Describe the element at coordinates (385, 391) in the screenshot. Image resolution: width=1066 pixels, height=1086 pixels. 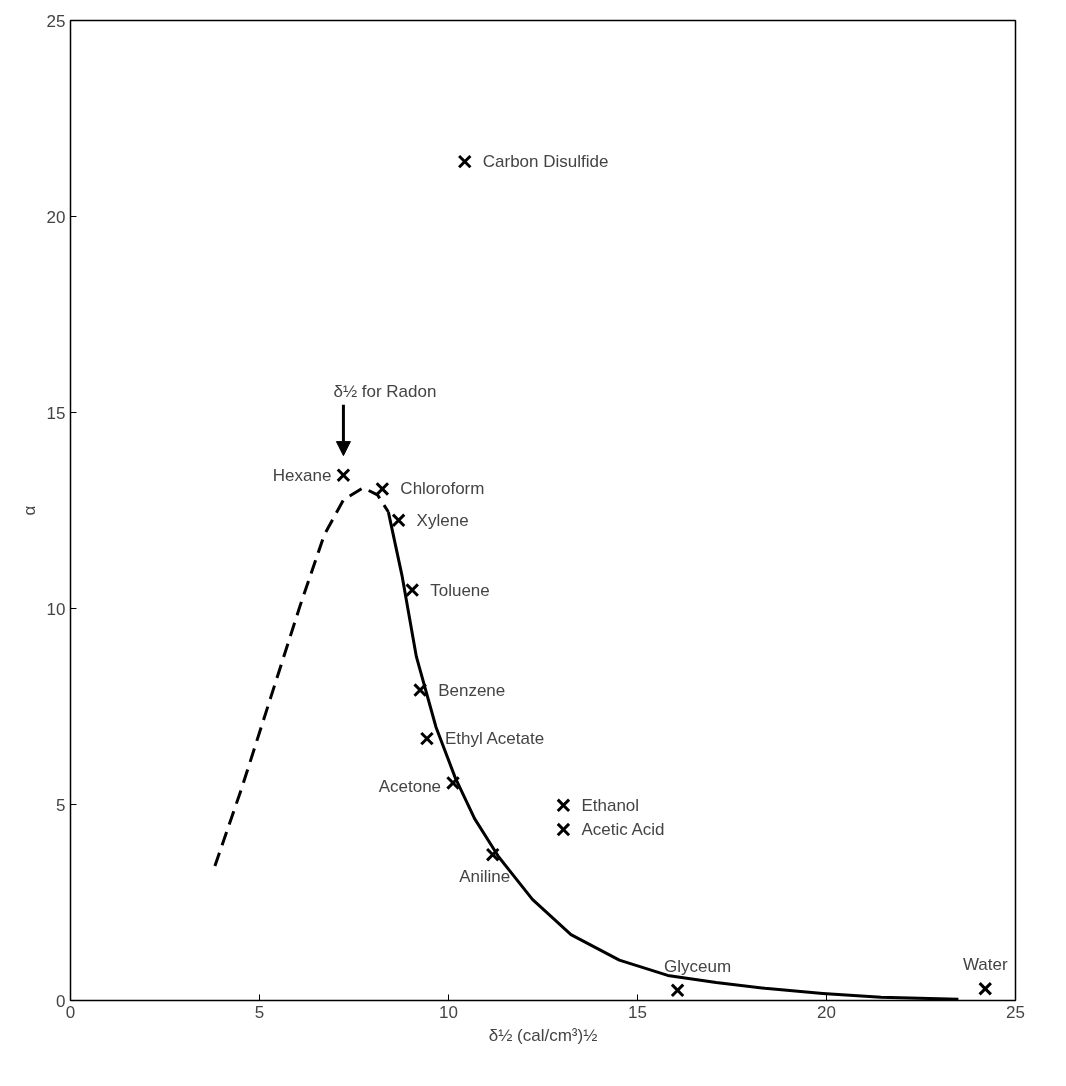
I see `annotation: δ½ for Radon` at that location.